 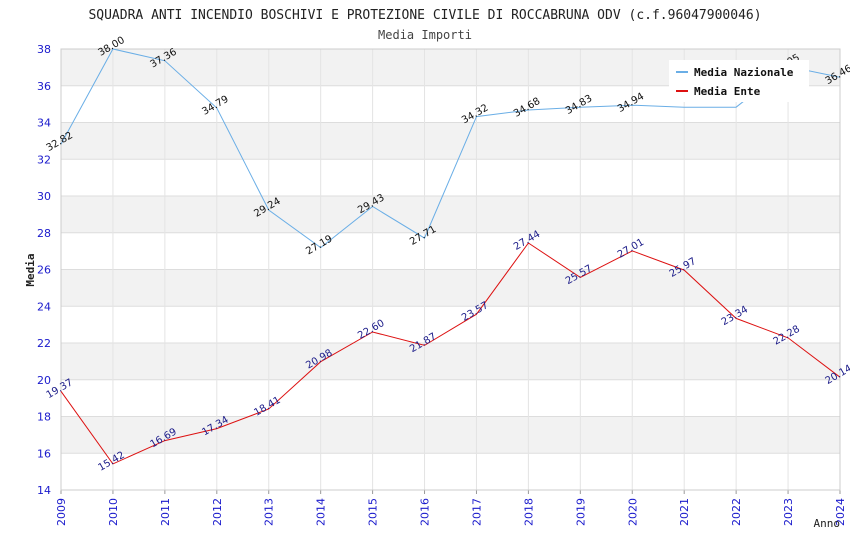 I want to click on x-tick-label: 2013, so click(x=269, y=512).